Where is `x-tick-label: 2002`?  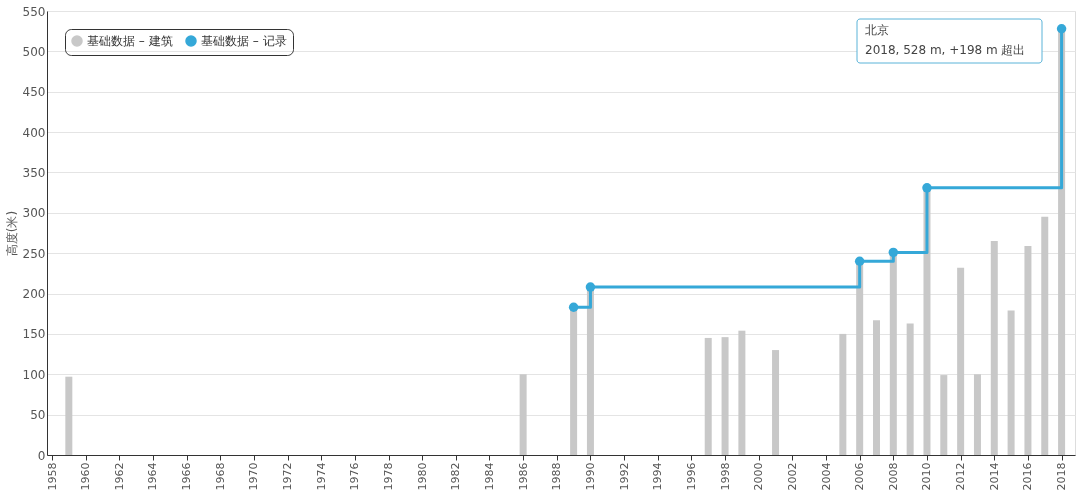
x-tick-label: 2002 is located at coordinates (792, 476).